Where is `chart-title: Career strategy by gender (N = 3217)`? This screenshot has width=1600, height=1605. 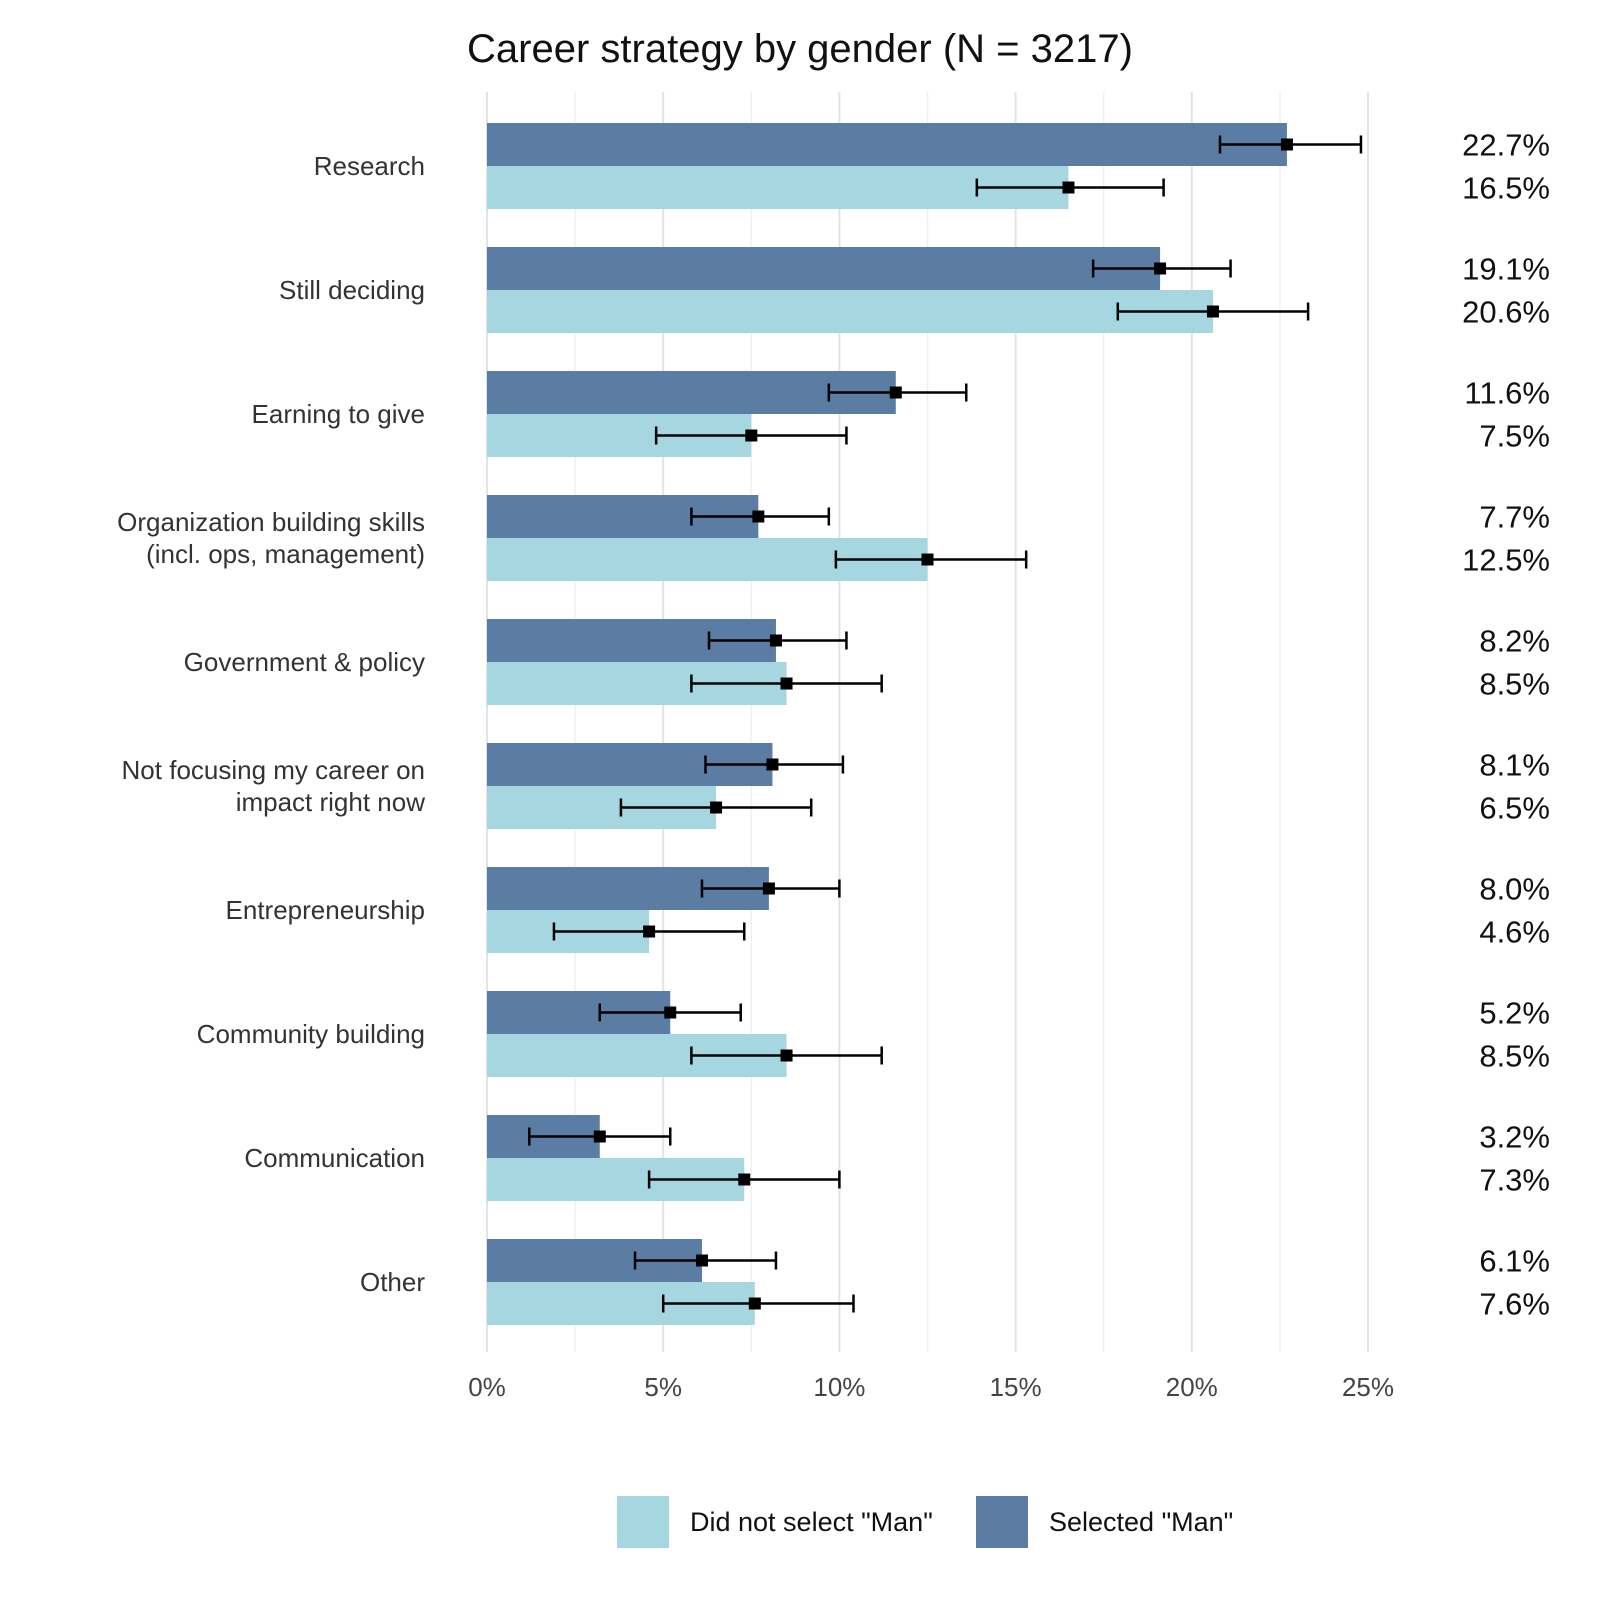 chart-title: Career strategy by gender (N = 3217) is located at coordinates (800, 49).